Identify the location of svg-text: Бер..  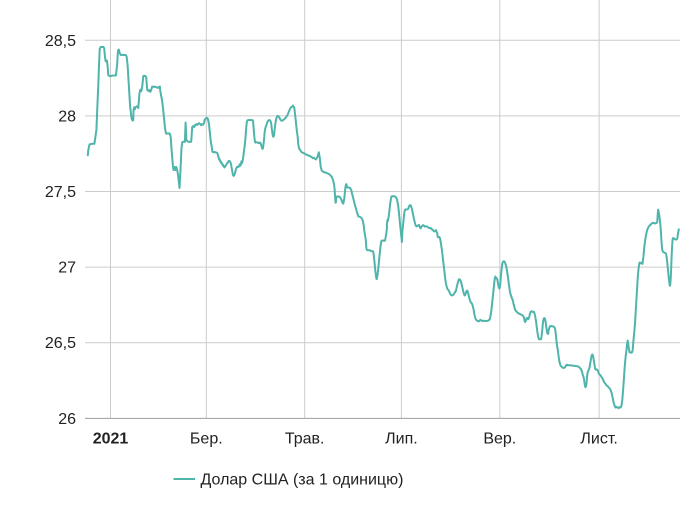
(206, 439).